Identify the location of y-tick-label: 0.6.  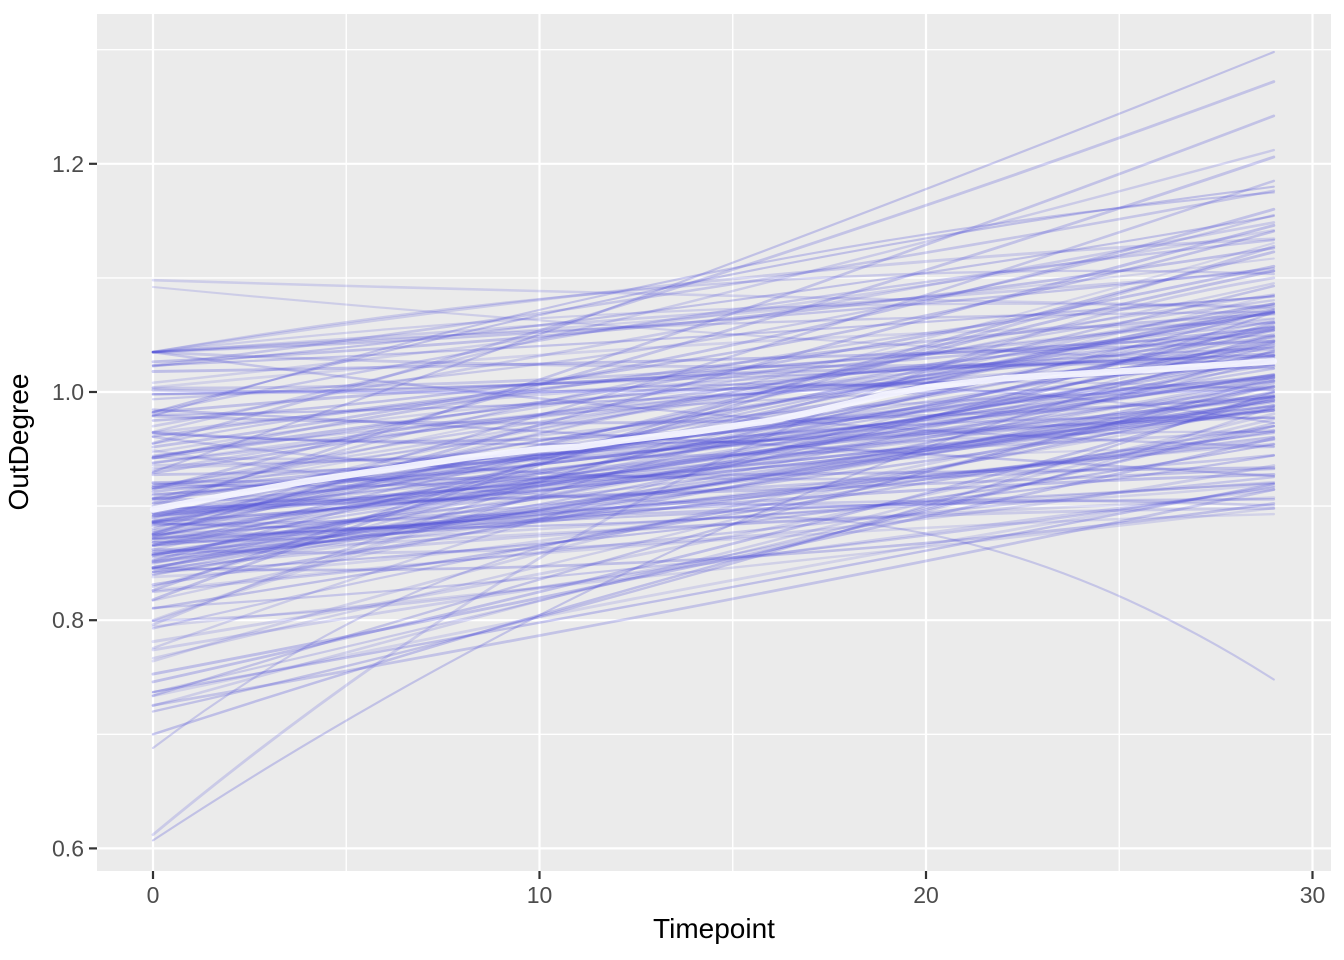
(68, 848).